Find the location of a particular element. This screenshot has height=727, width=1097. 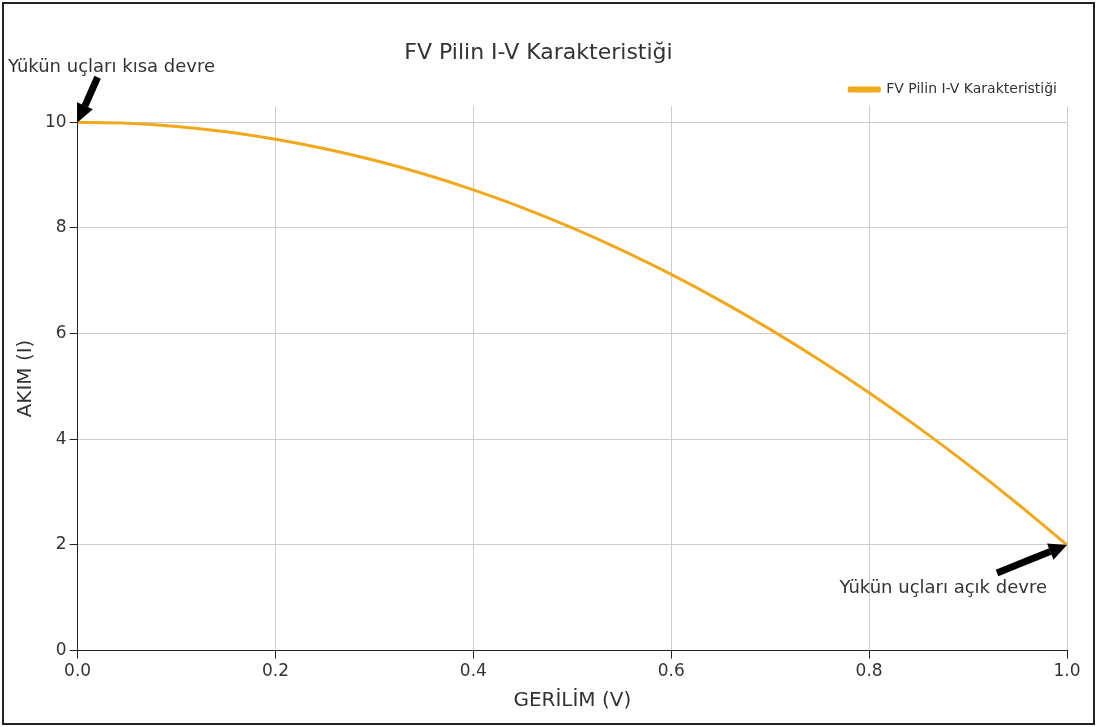

y-axis-title: AKIM (I) is located at coordinates (24, 378).